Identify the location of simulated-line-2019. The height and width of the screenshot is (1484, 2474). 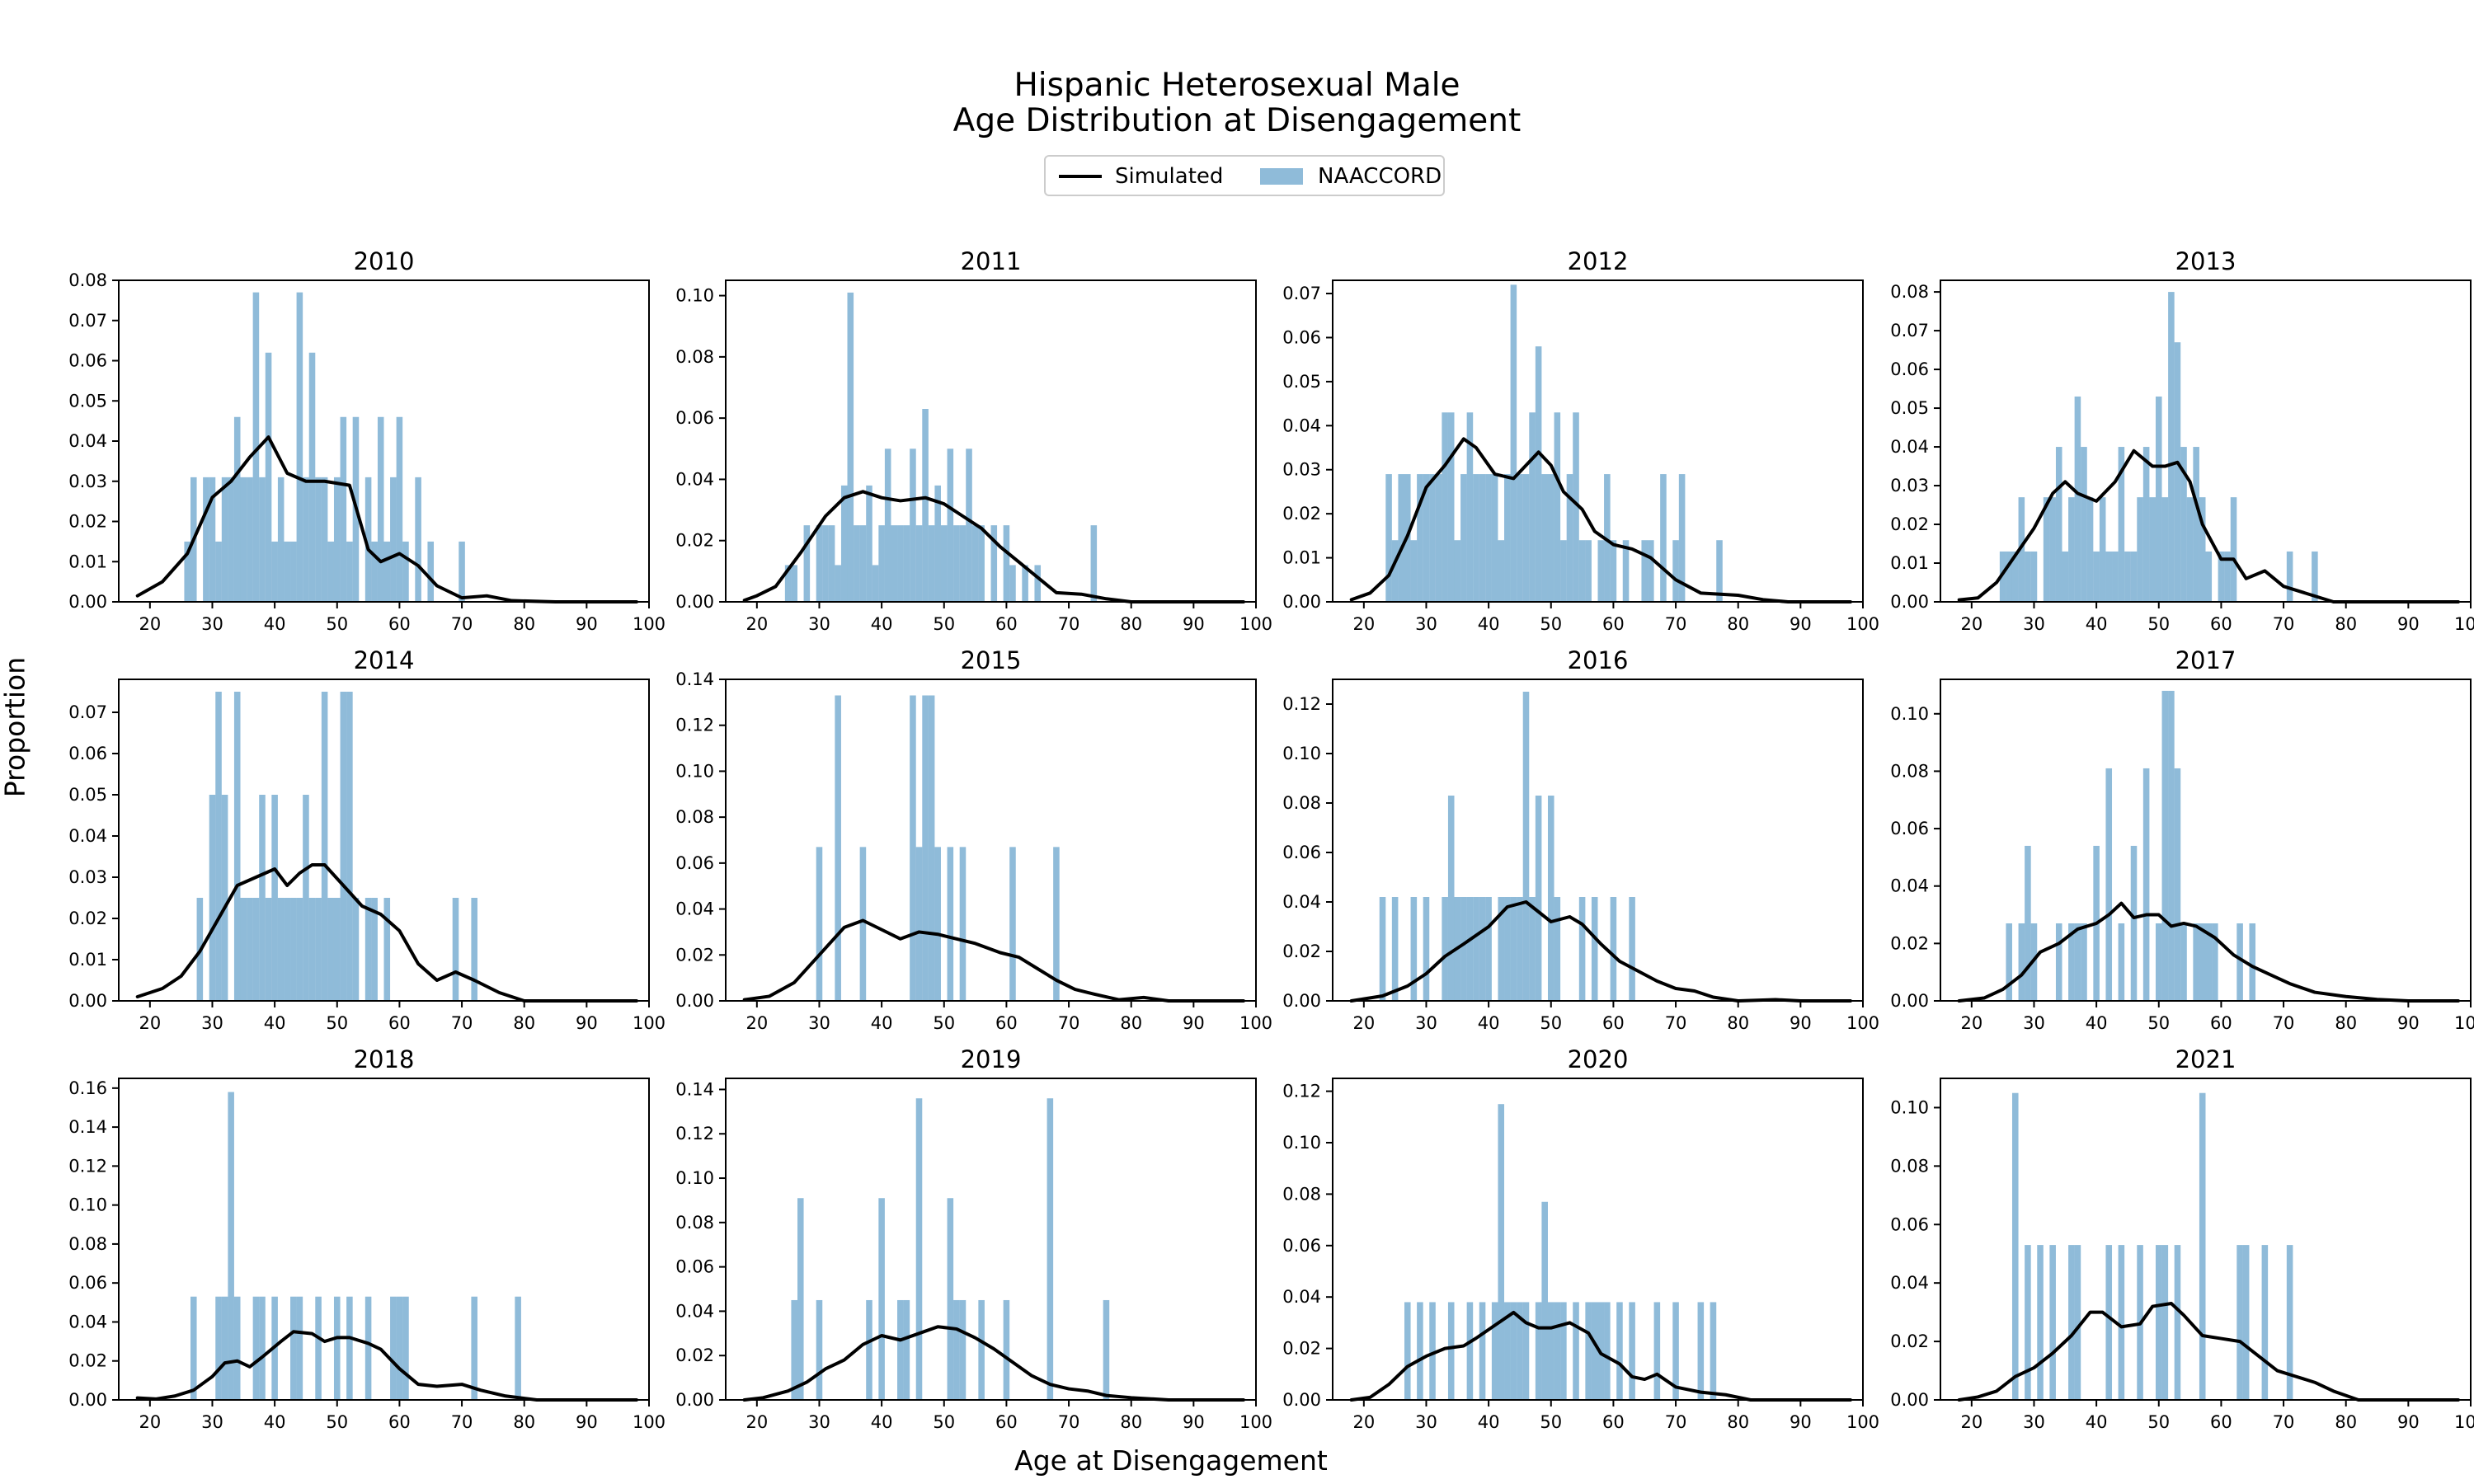
(993, 1363).